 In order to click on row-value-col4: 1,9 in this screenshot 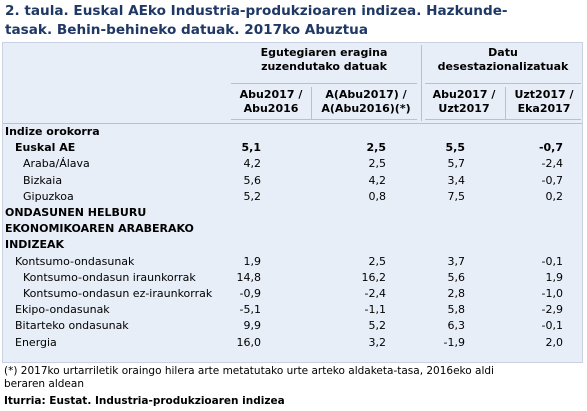, I will do `click(554, 277)`.